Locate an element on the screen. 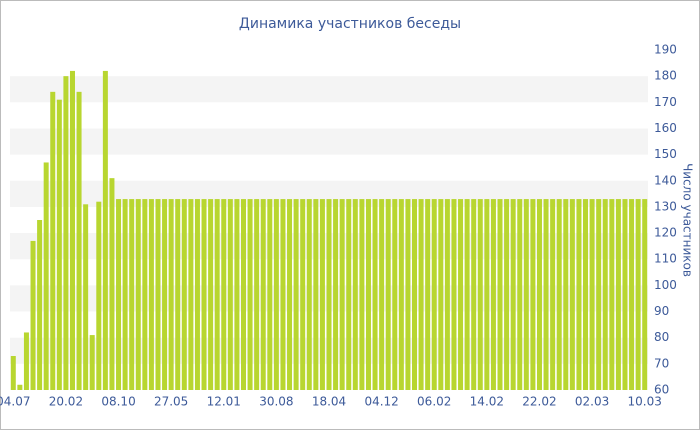 This screenshot has height=430, width=700. x-tick-label: 02.03 is located at coordinates (592, 402).